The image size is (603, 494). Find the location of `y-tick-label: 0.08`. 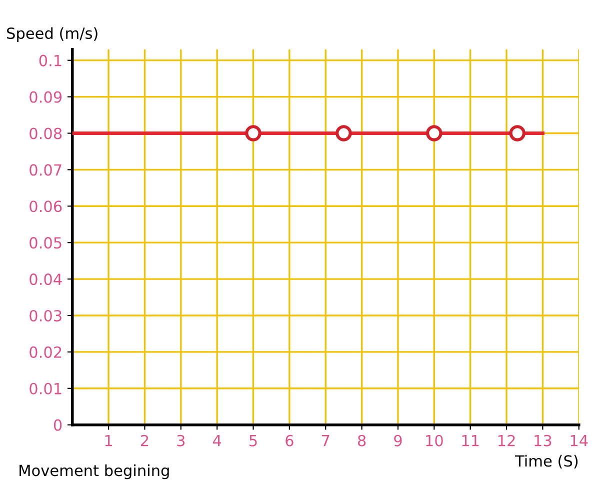

y-tick-label: 0.08 is located at coordinates (46, 134).